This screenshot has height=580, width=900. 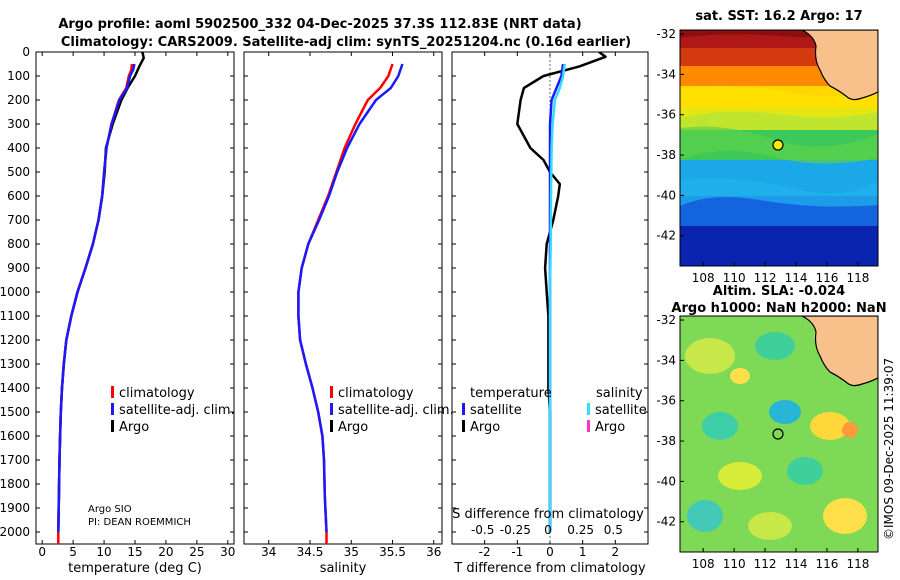 What do you see at coordinates (15, 484) in the screenshot?
I see `depth-tick-label: 1800` at bounding box center [15, 484].